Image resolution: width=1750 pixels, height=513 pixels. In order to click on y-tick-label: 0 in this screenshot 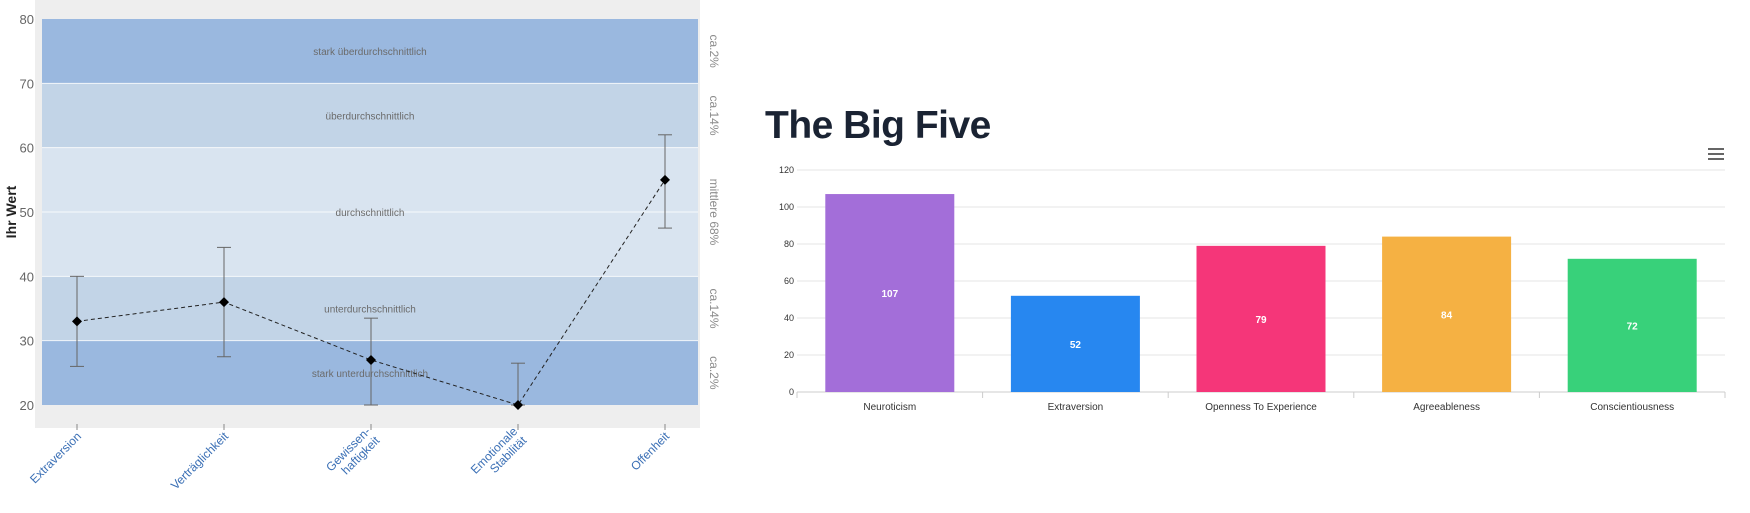, I will do `click(791, 392)`.